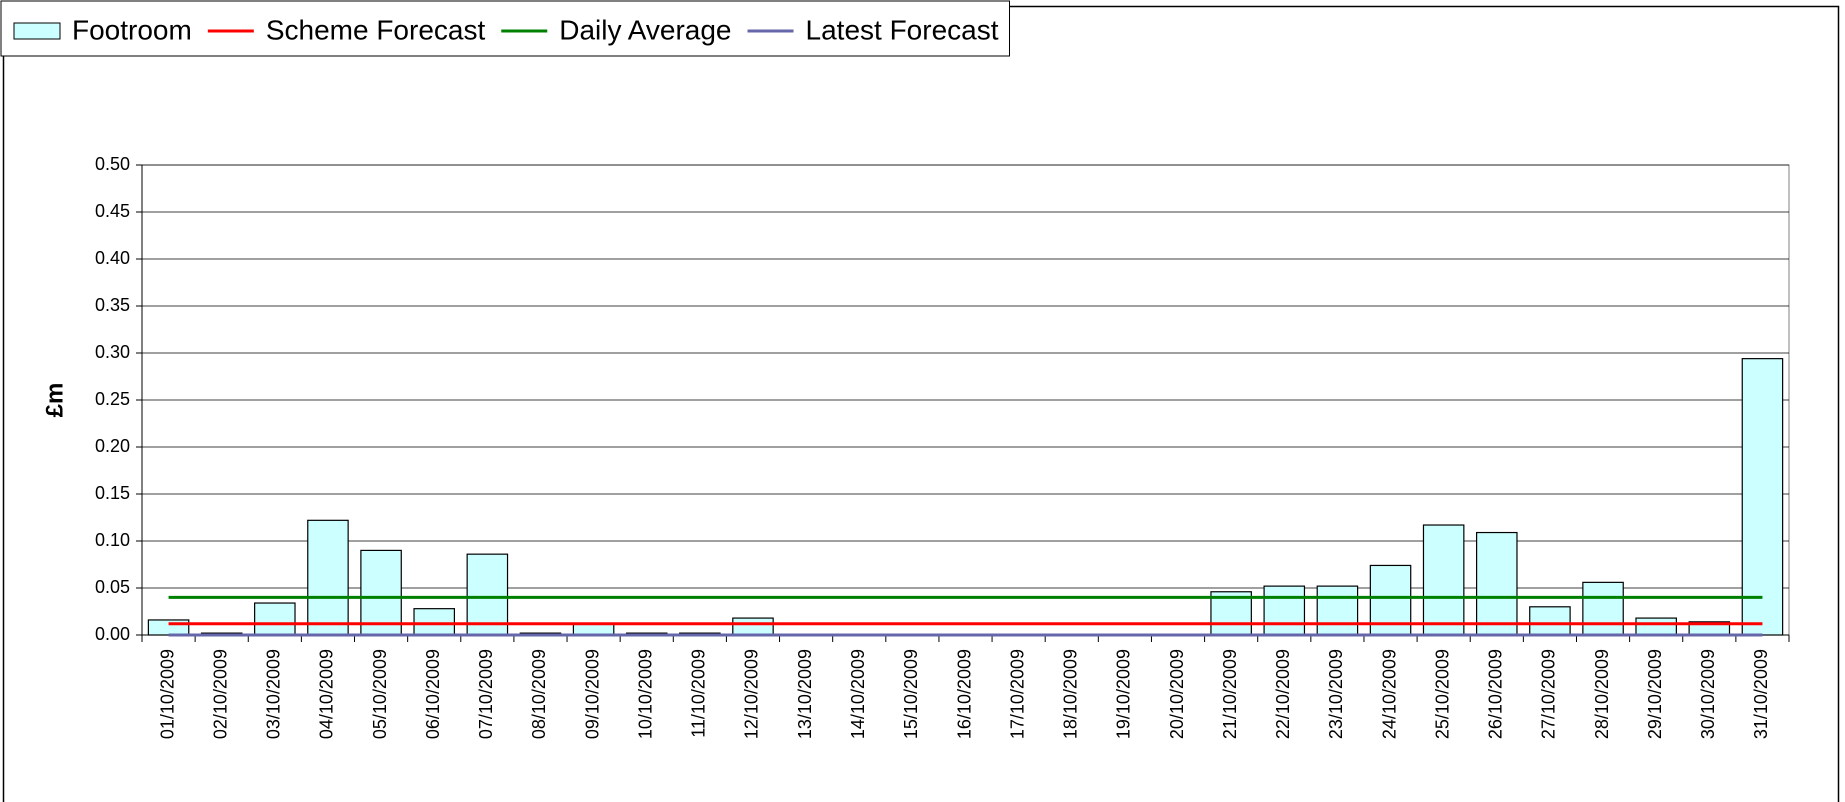  What do you see at coordinates (112, 258) in the screenshot?
I see `y-tick-label: 0.40` at bounding box center [112, 258].